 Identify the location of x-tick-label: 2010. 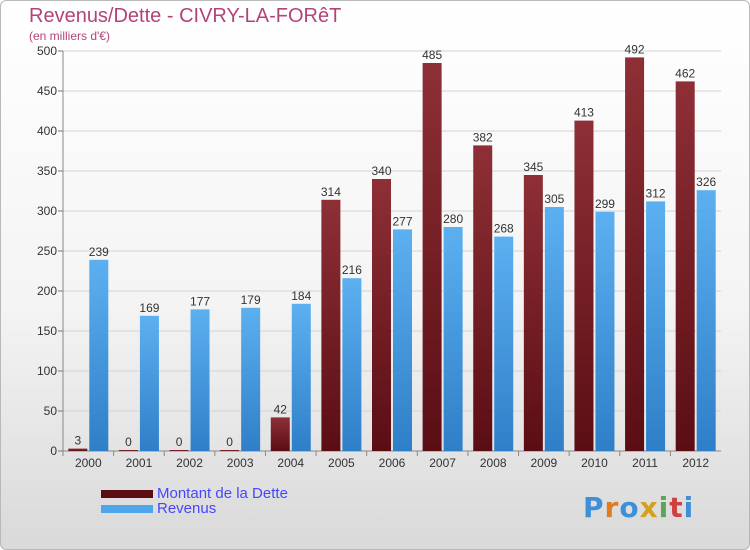
(594, 463).